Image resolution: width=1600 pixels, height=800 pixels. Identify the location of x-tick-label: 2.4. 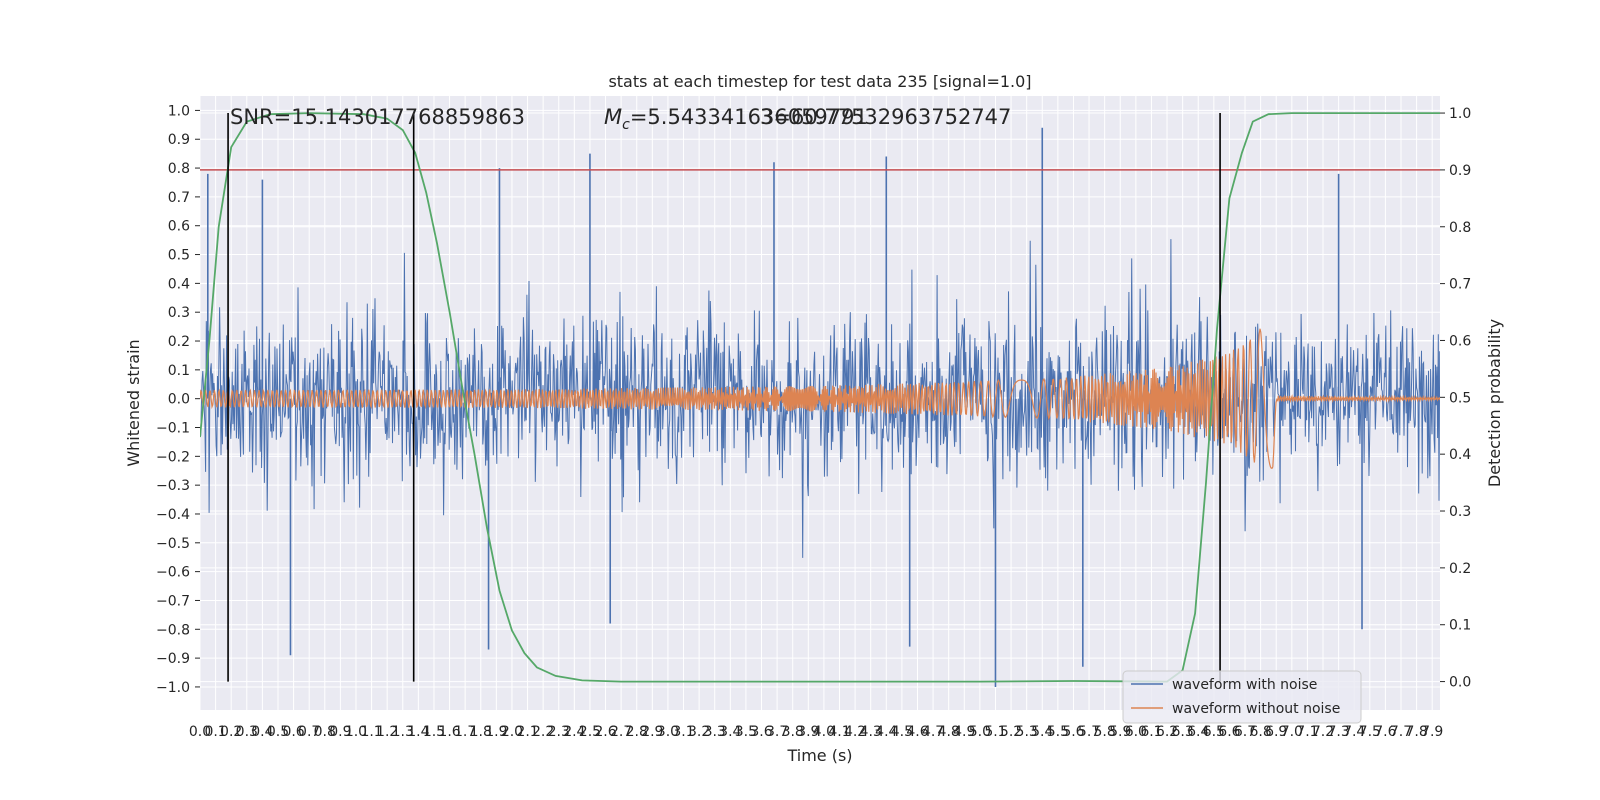
(574, 732).